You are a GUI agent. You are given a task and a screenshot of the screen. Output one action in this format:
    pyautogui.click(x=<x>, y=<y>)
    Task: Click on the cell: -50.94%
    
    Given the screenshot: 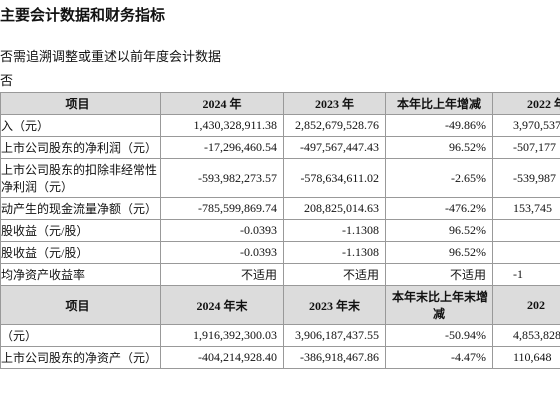 What is the action you would take?
    pyautogui.click(x=439, y=335)
    